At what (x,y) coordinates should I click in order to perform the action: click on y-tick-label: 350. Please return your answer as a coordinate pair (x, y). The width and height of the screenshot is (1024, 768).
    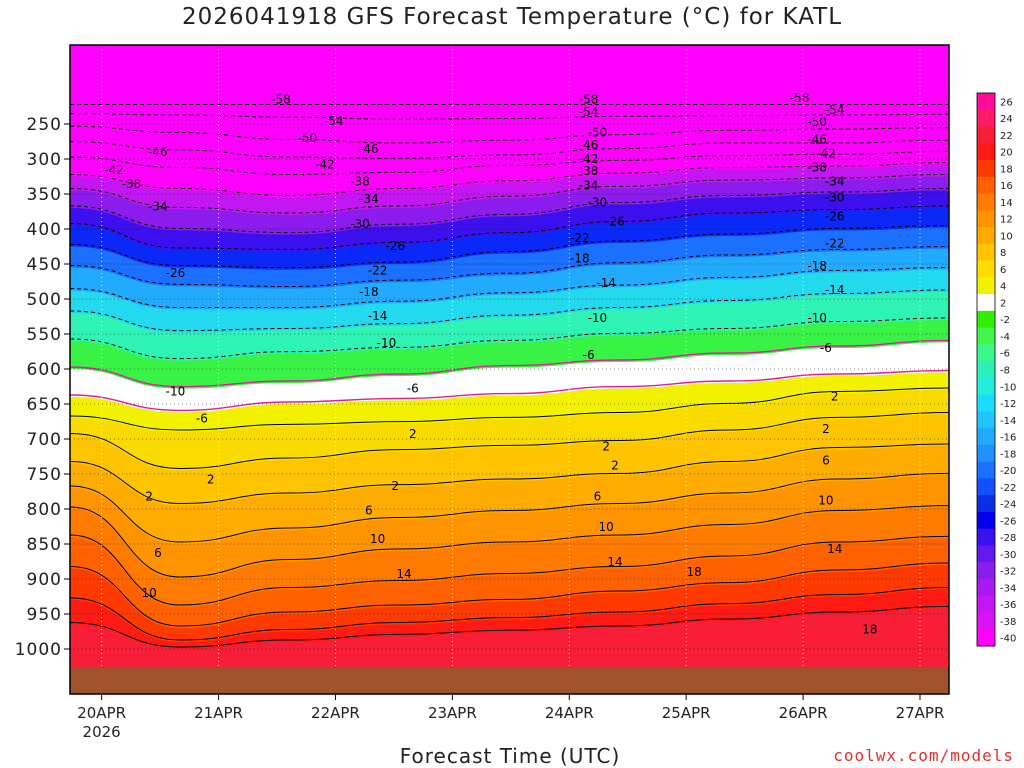
    Looking at the image, I should click on (44, 195).